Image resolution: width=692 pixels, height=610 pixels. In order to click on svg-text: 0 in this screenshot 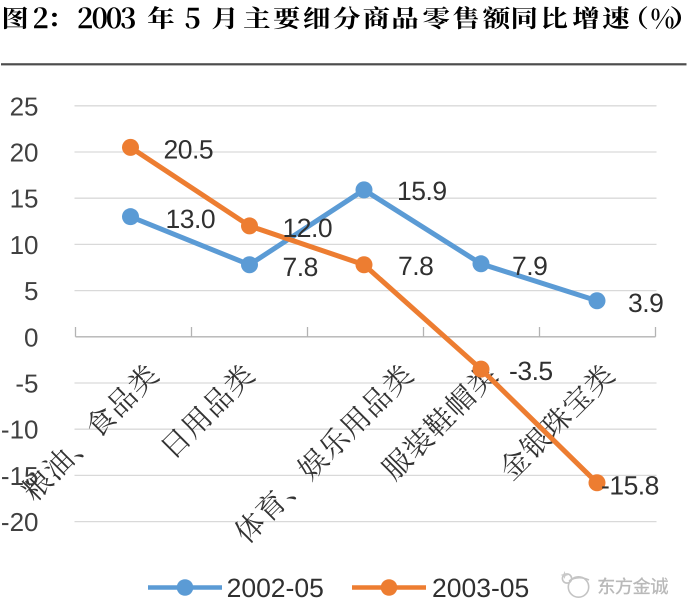, I will do `click(31, 337)`.